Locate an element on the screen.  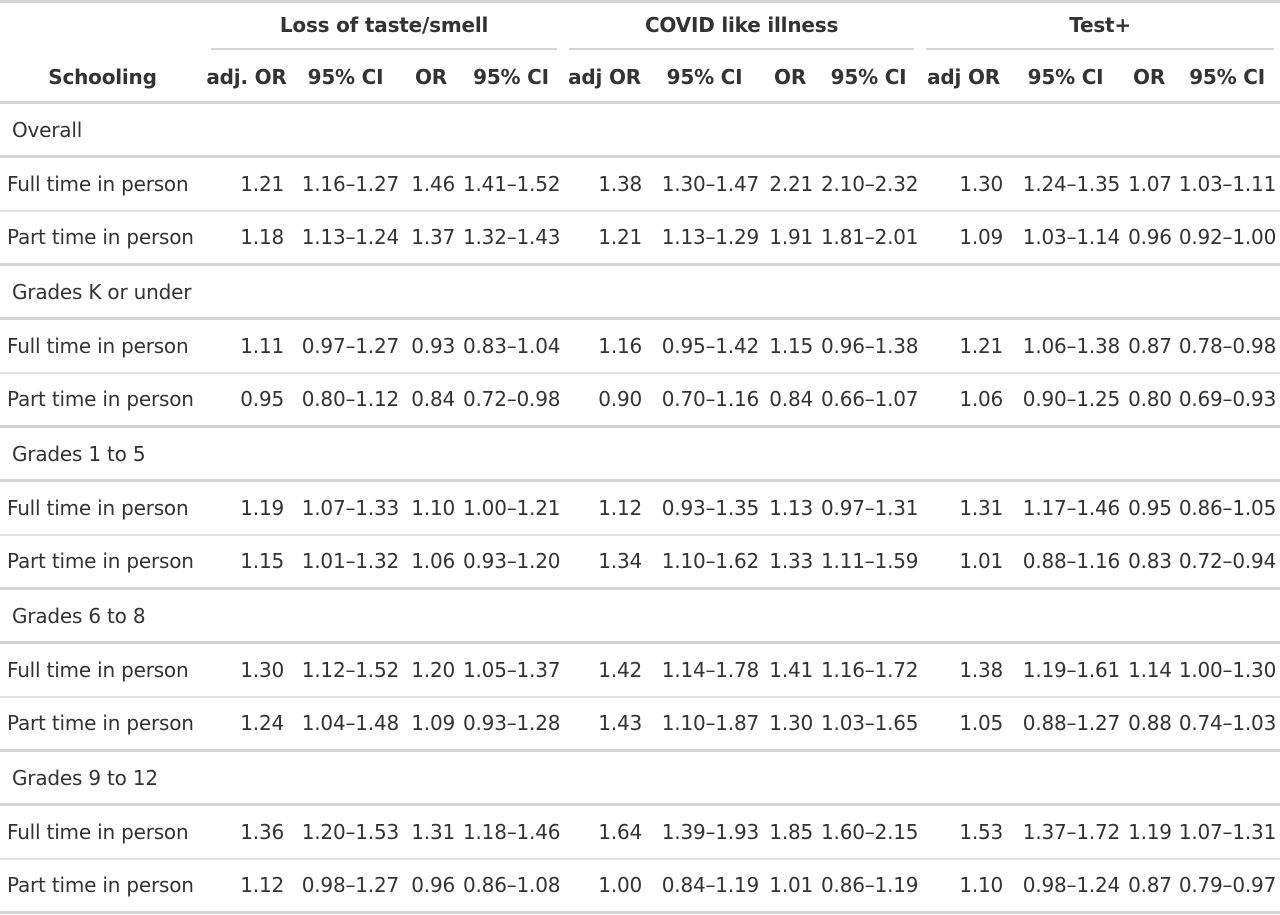
table-cell: 1.01 is located at coordinates (790, 885).